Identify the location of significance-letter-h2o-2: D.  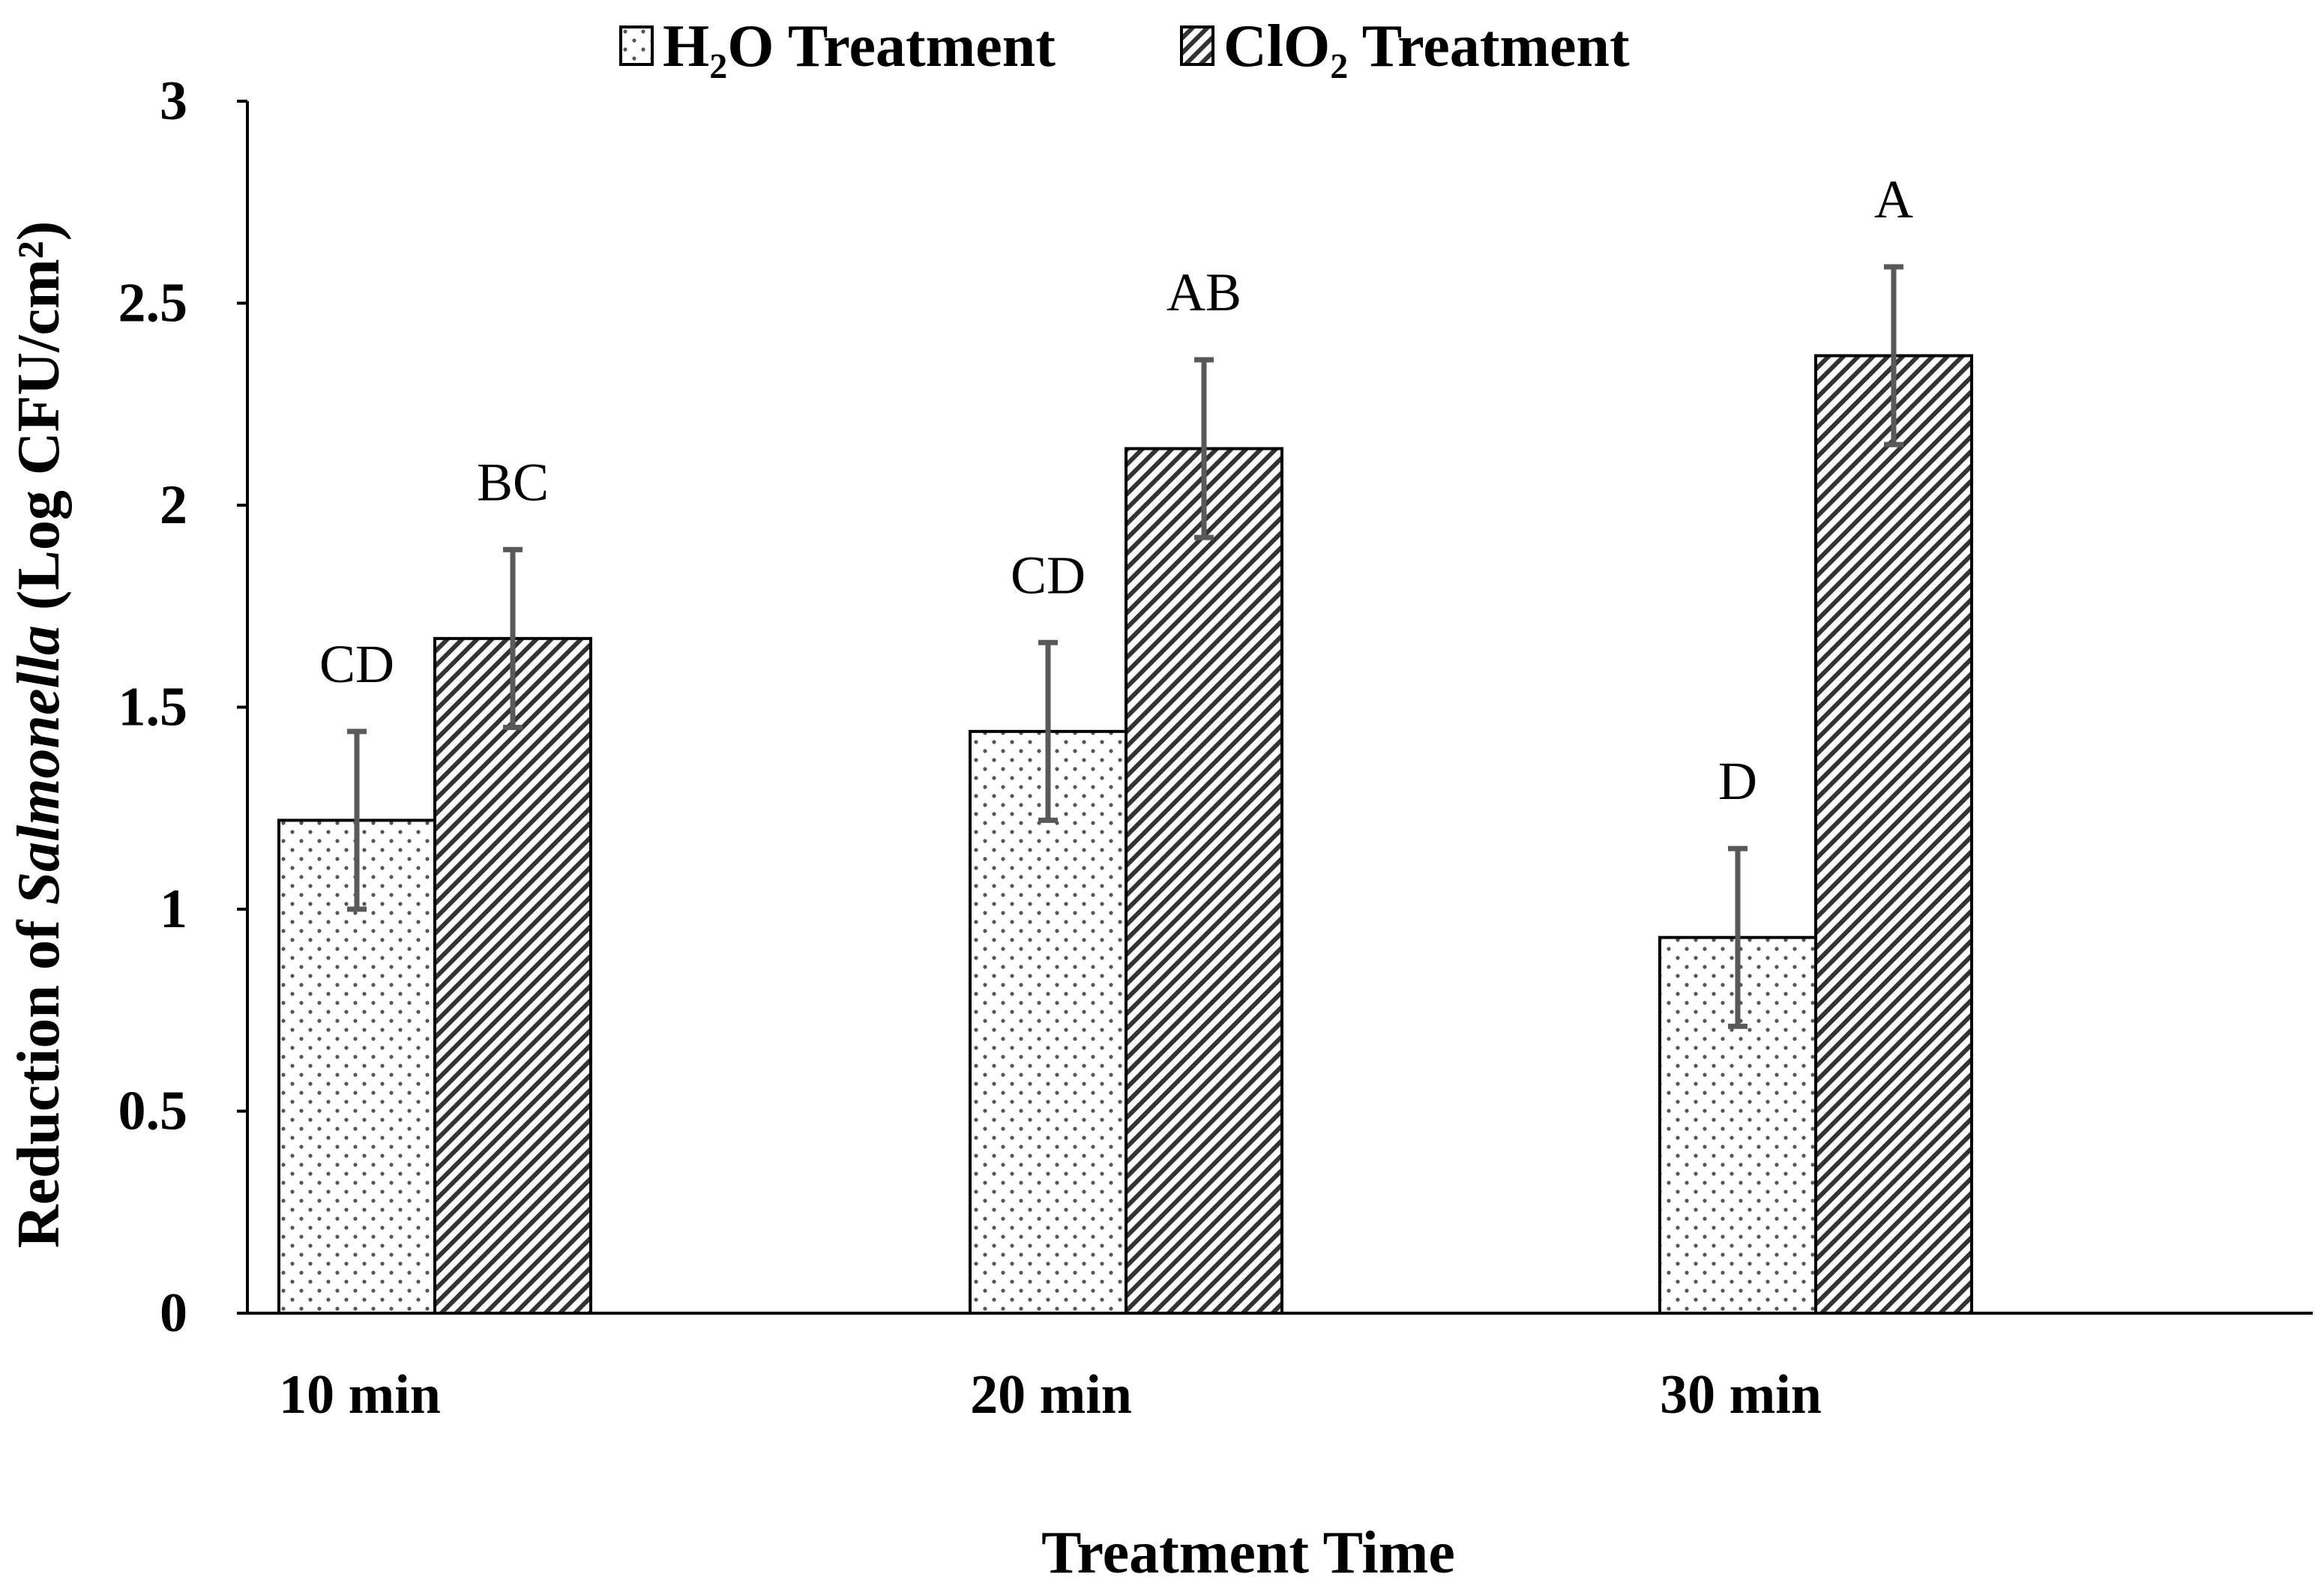
(1737, 781).